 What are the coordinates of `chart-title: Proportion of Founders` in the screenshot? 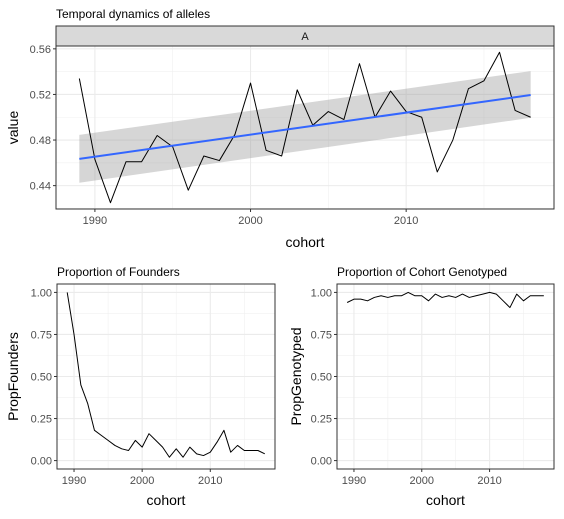 It's located at (118, 272).